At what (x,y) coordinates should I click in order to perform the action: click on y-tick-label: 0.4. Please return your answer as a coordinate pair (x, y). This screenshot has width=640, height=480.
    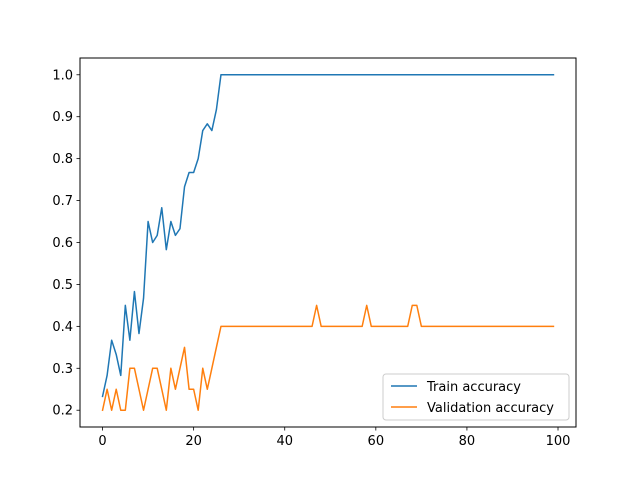
    Looking at the image, I should click on (62, 327).